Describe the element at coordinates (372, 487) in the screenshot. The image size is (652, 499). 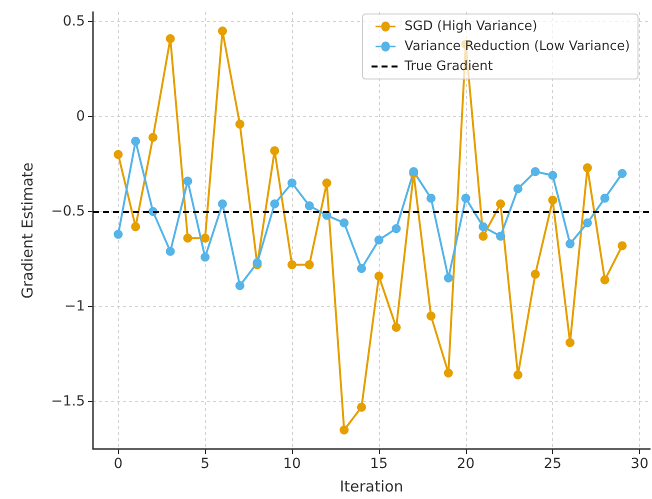
I see `x-axis-title: Iteration` at that location.